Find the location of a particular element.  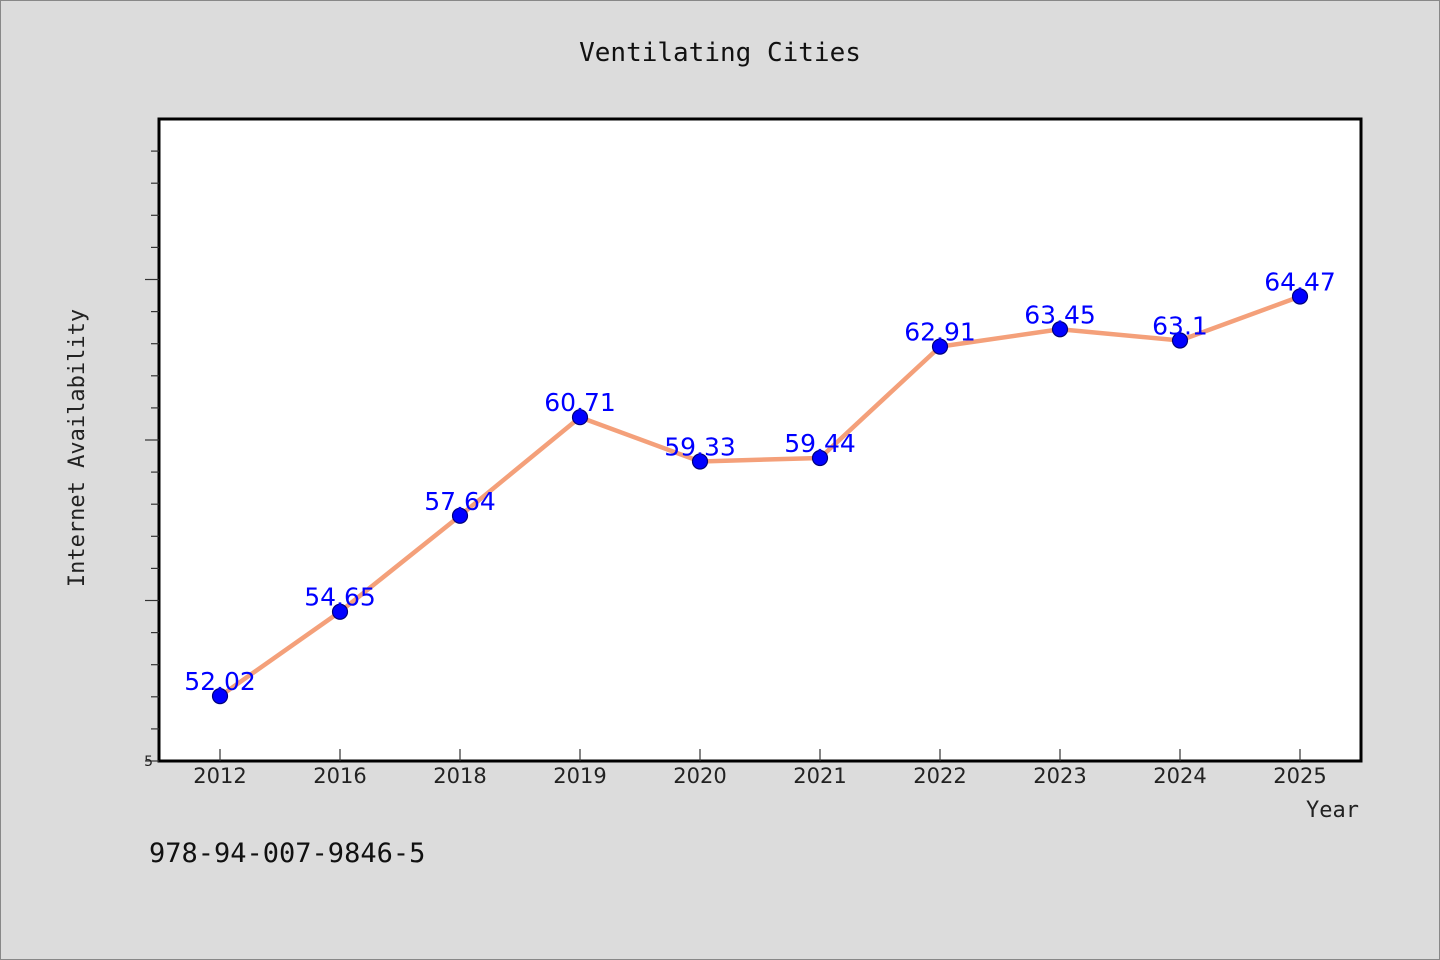

isbn-text: 978-94-007-9846-5 is located at coordinates (287, 853).